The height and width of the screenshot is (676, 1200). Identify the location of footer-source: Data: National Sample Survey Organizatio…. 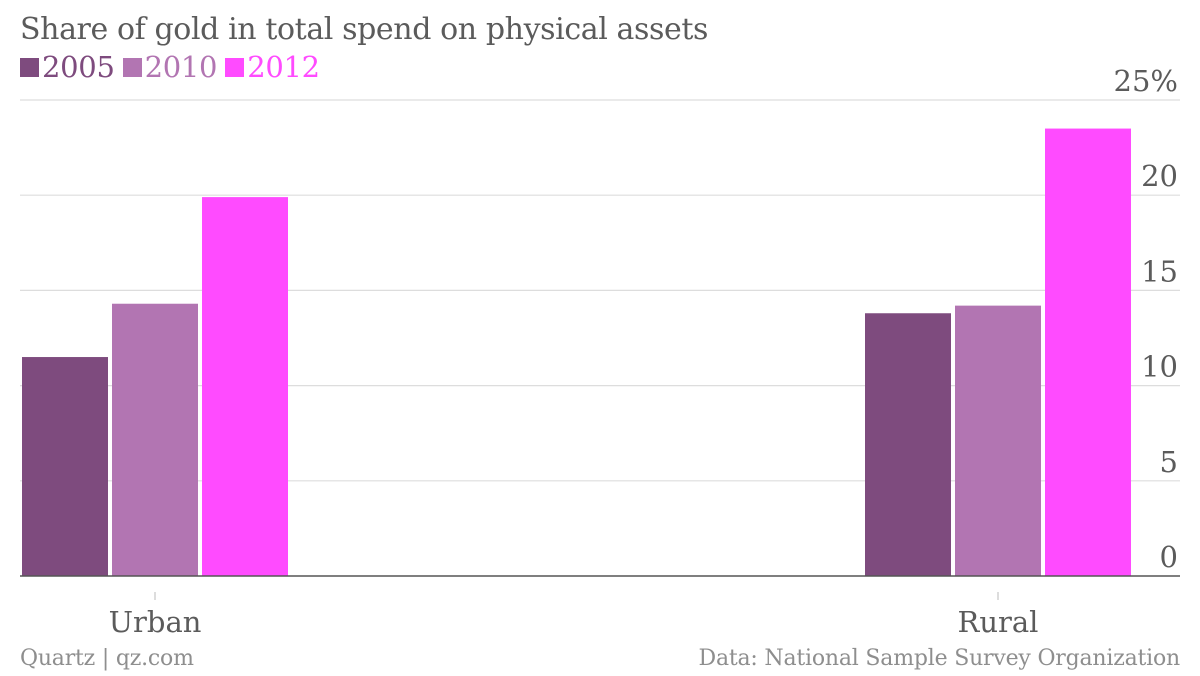
(939, 658).